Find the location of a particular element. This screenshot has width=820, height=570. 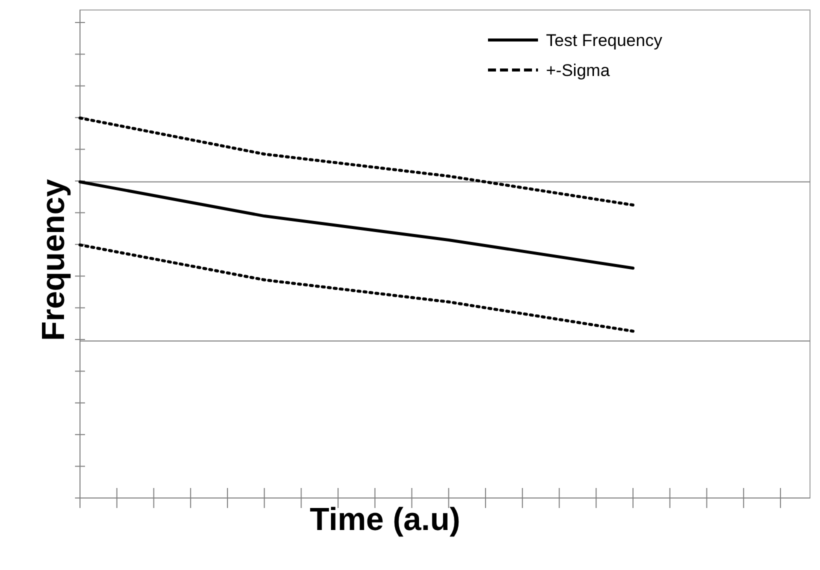

legend-label: Test Frequency is located at coordinates (604, 40).